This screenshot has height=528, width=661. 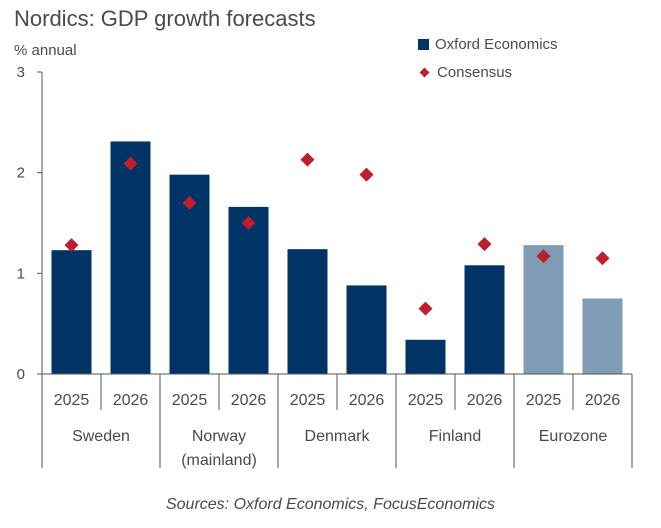 I want to click on bar-sweden-2025, so click(x=71, y=312).